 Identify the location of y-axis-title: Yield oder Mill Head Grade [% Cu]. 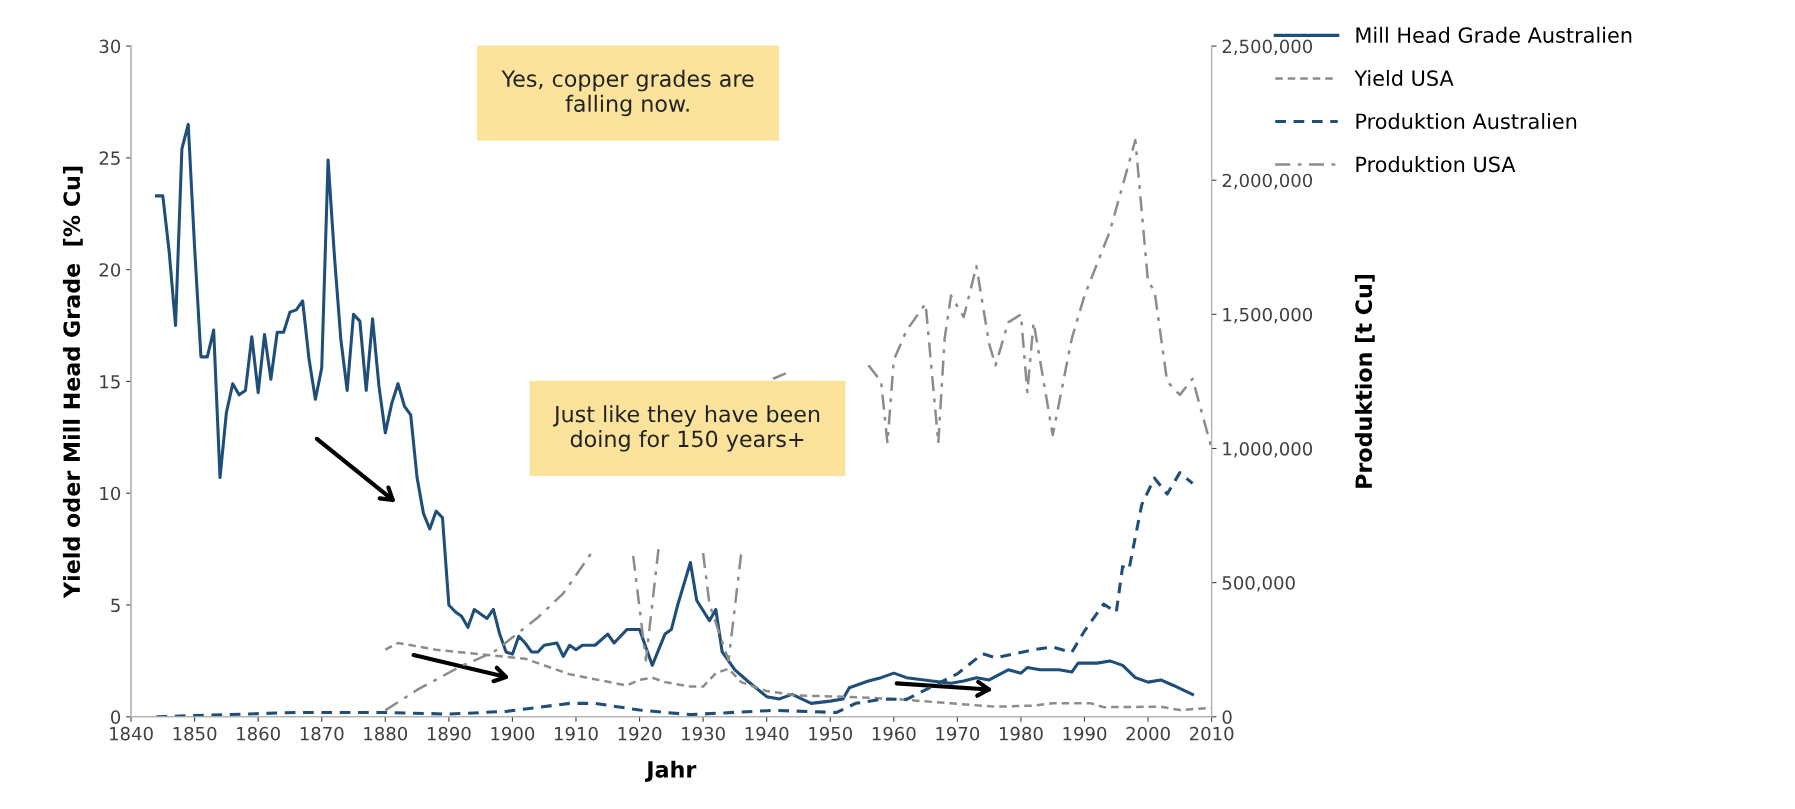
(72, 382).